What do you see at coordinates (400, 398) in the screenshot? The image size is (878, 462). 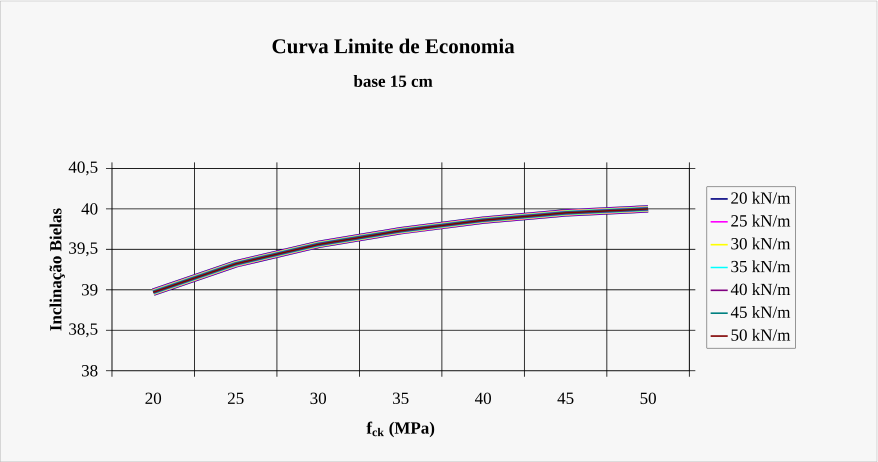 I see `x-tick-label: 35` at bounding box center [400, 398].